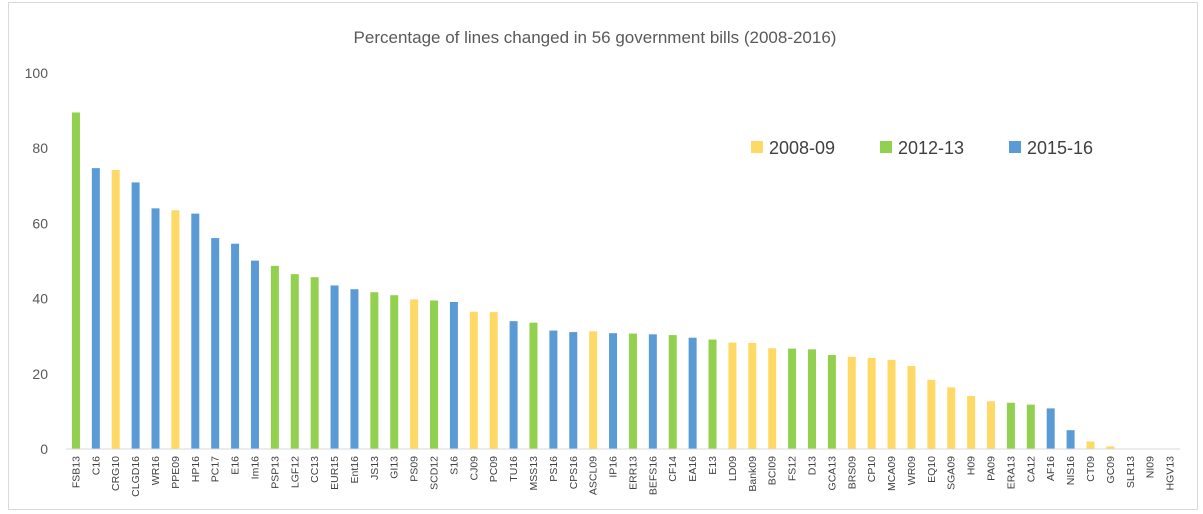 This screenshot has height=514, width=1203. I want to click on bar-E16, so click(235, 346).